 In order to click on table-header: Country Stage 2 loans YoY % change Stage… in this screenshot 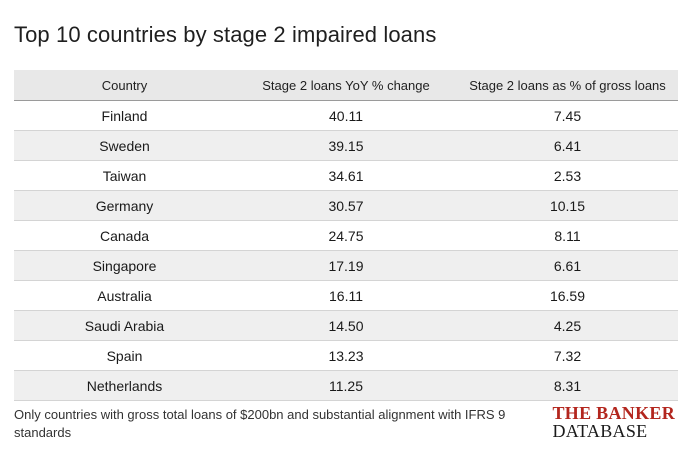, I will do `click(346, 85)`.